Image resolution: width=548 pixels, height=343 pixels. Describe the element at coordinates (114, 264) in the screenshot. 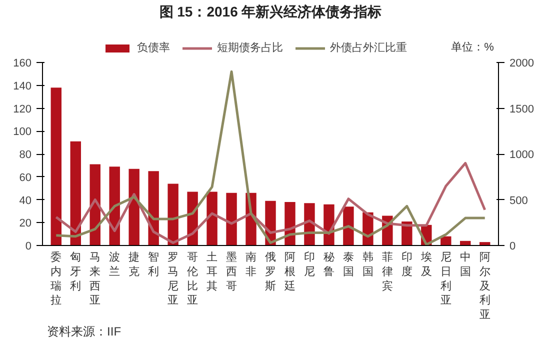

I see `x-tick-label: 波兰` at that location.